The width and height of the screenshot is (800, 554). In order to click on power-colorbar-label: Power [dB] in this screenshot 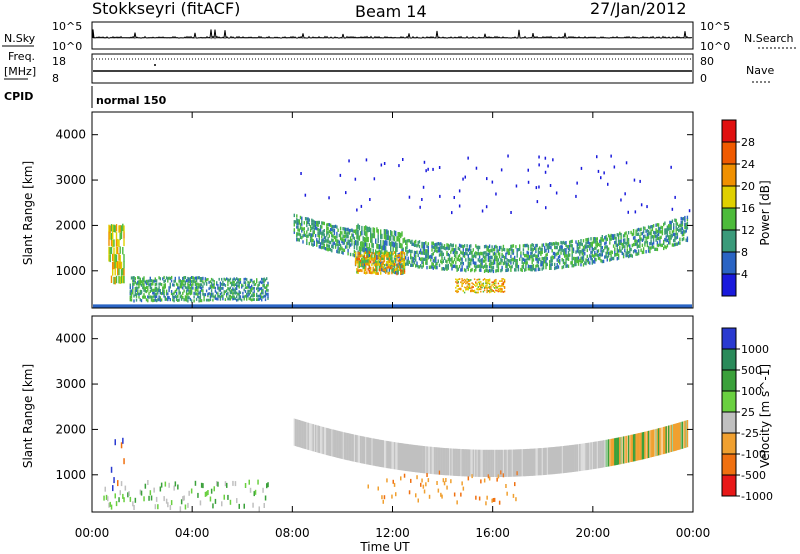, I will do `click(765, 212)`.